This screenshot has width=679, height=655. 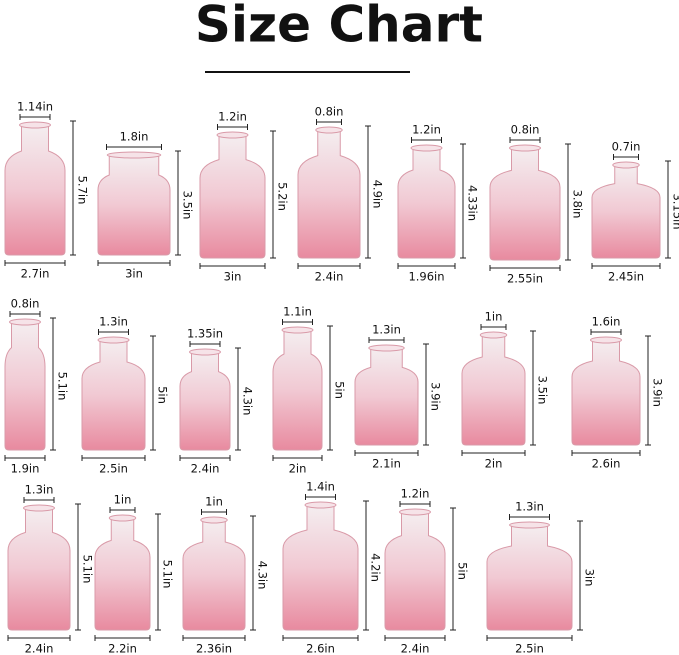 What do you see at coordinates (35, 107) in the screenshot?
I see `top-dim-label: 1.14in` at bounding box center [35, 107].